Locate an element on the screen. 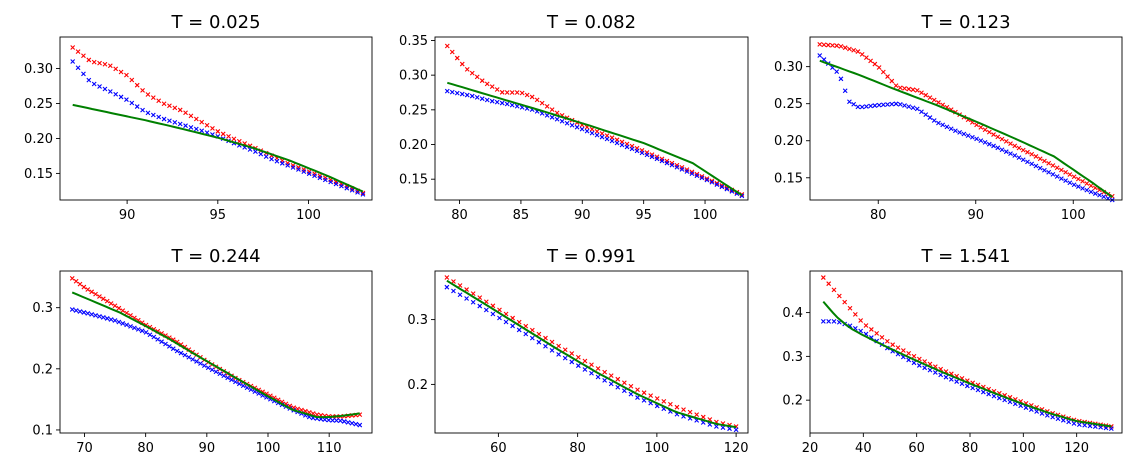 The image size is (1146, 468). y-tick-label: 0.20 is located at coordinates (788, 141).